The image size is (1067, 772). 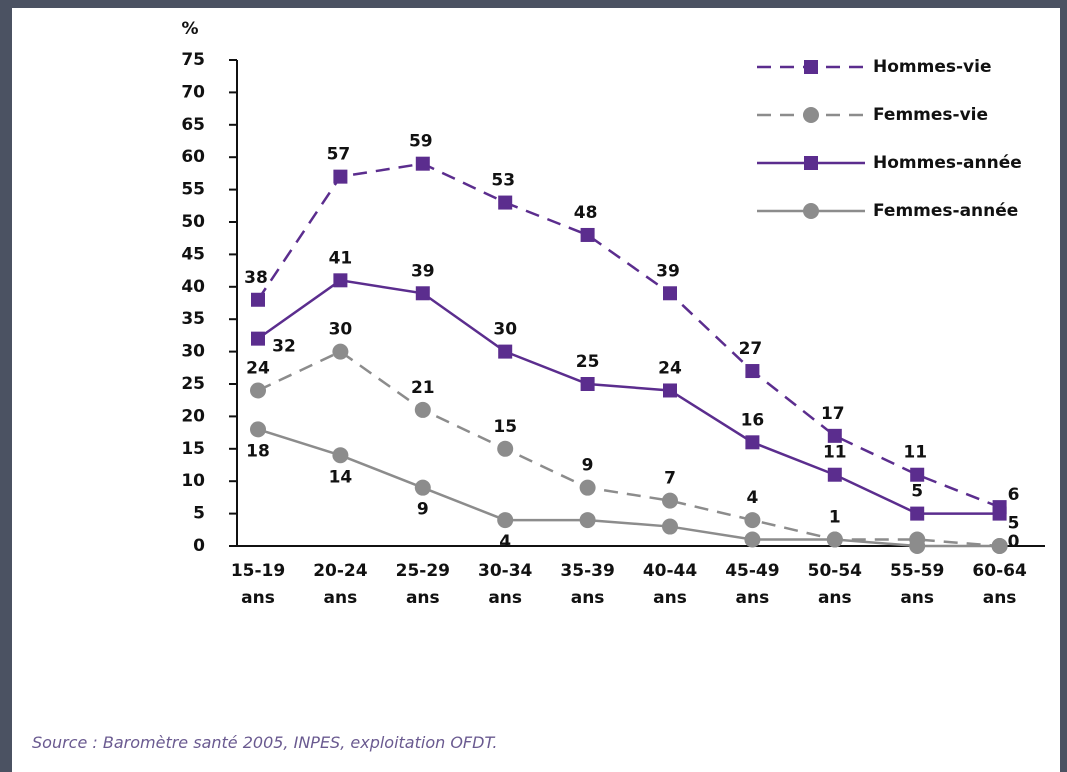 What do you see at coordinates (753, 420) in the screenshot?
I see `data-label: 16` at bounding box center [753, 420].